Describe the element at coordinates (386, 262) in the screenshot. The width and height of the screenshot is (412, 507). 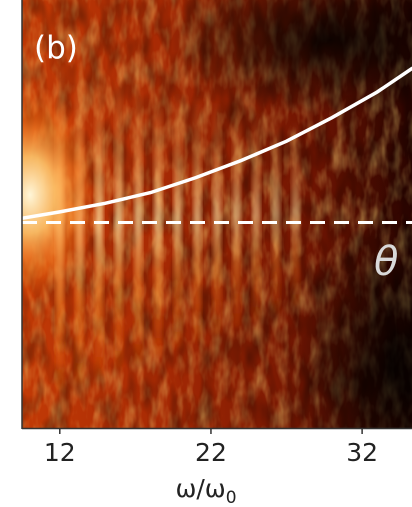
I see `theta-annotation: θ` at that location.